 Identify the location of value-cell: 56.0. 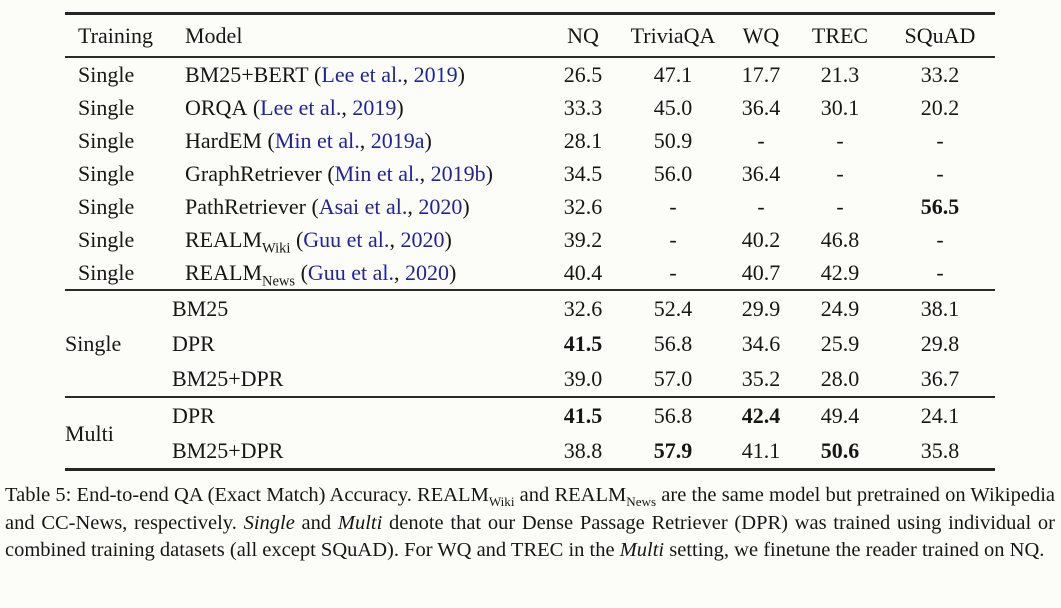
(673, 173).